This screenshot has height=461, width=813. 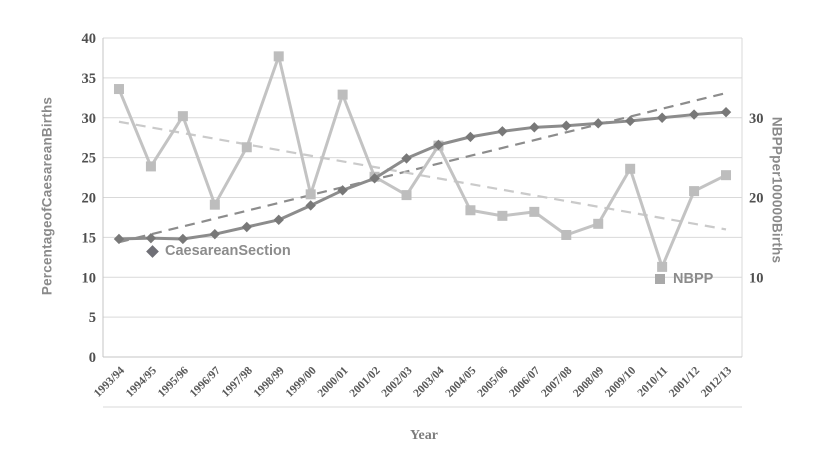 What do you see at coordinates (269, 381) in the screenshot?
I see `svg-text: 1998/99` at bounding box center [269, 381].